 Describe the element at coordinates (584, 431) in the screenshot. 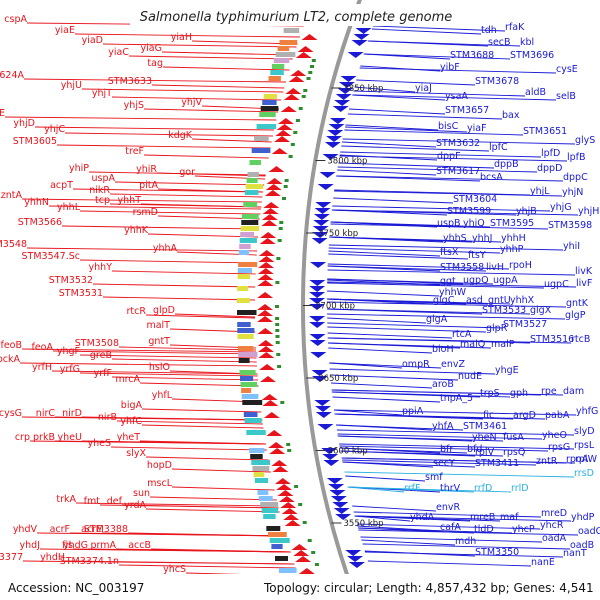

I see `gene-label: slyD` at that location.